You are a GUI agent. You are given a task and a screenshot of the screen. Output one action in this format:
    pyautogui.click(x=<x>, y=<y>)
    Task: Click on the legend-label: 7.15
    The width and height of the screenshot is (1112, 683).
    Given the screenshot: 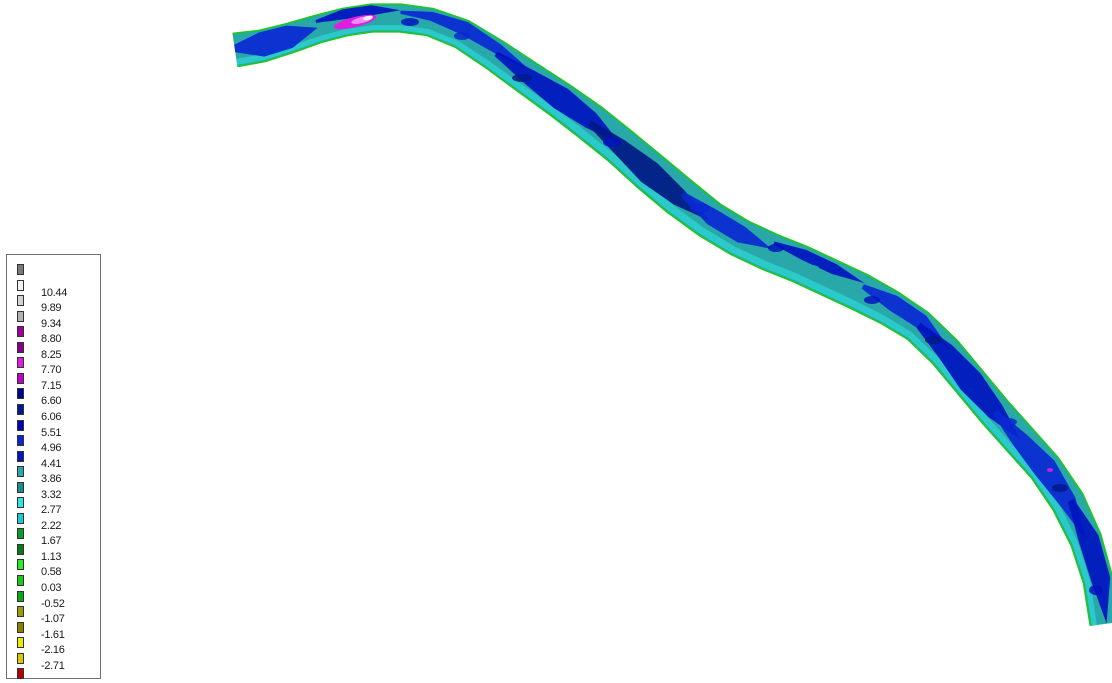 What is the action you would take?
    pyautogui.click(x=51, y=385)
    